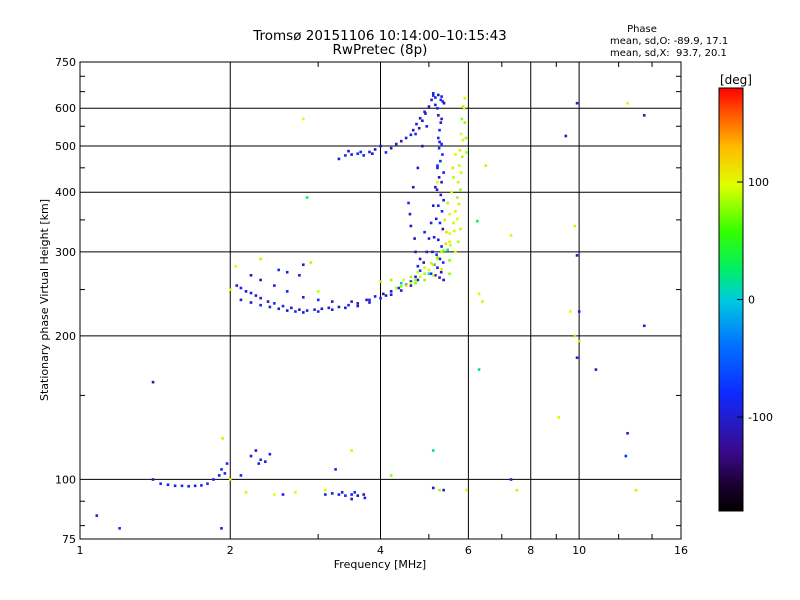 This screenshot has width=800, height=600. What do you see at coordinates (530, 550) in the screenshot?
I see `x-tick-label: 8` at bounding box center [530, 550].